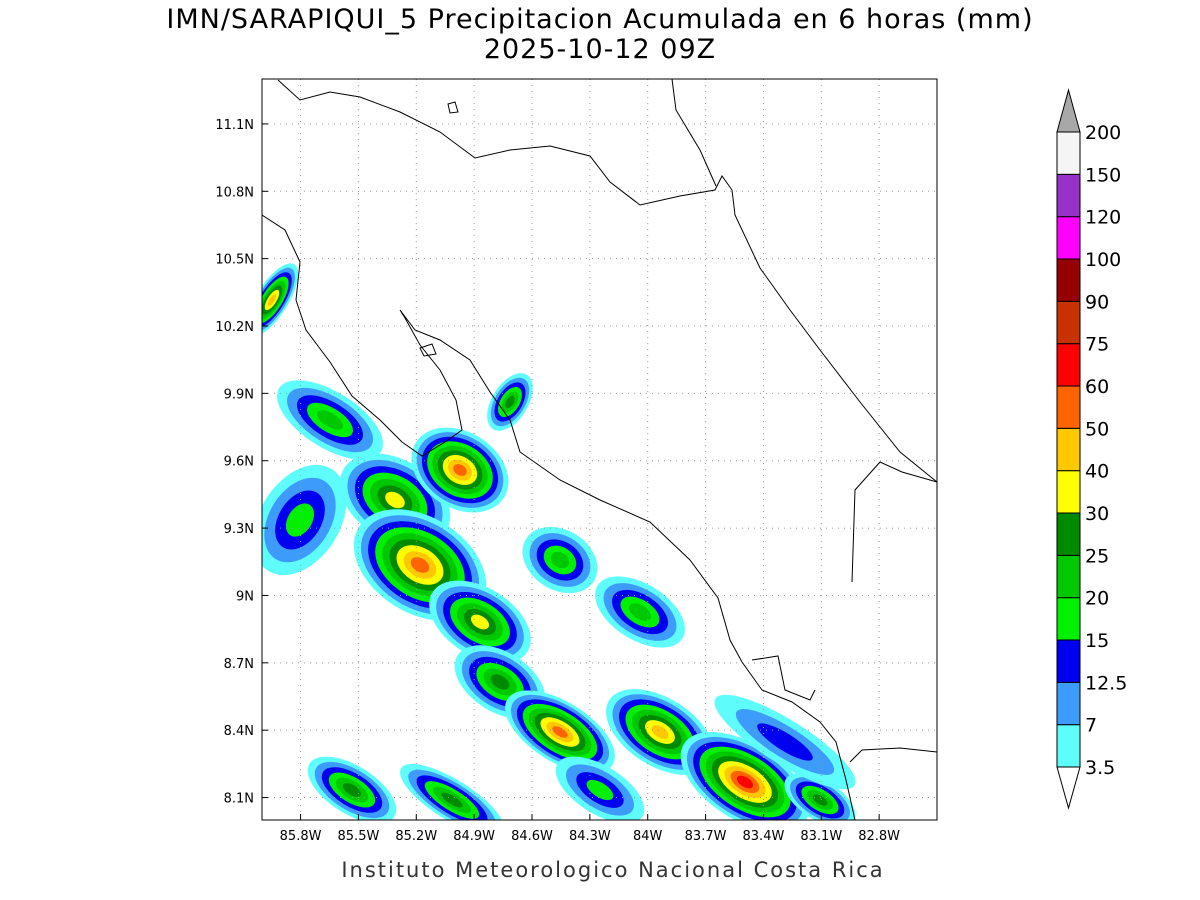 The image size is (1200, 900). What do you see at coordinates (821, 836) in the screenshot?
I see `x-tick-label: 83.1W` at bounding box center [821, 836].